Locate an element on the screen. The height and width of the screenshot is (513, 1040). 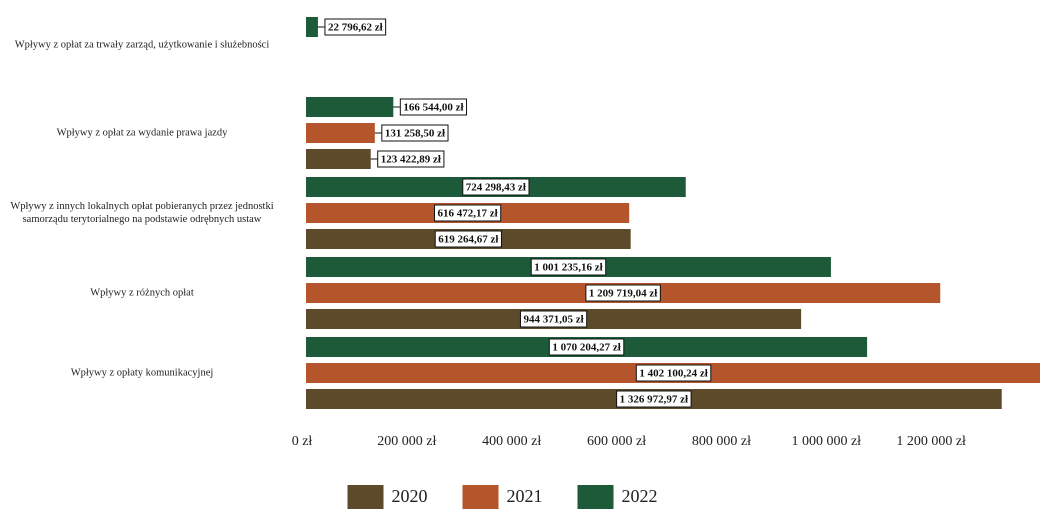
data-label: 1 209 719,04 zł is located at coordinates (623, 294).